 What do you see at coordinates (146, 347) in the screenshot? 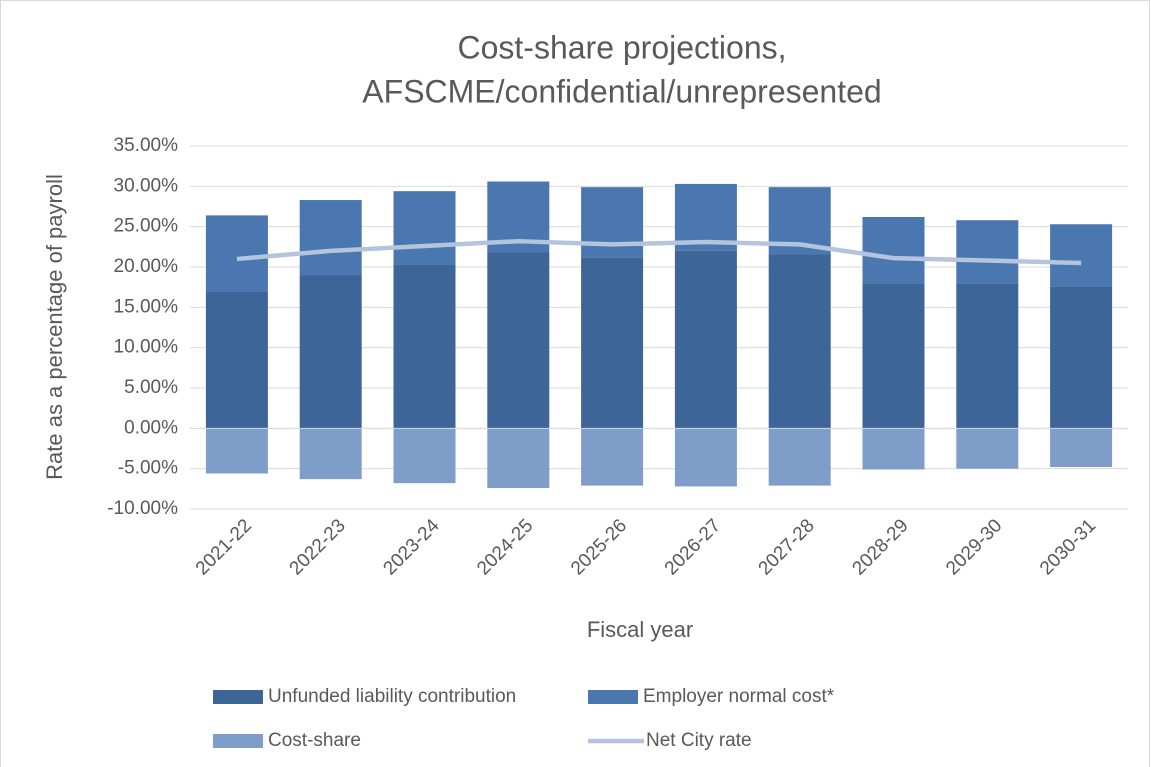
I see `y-tick-label: 10.00%` at bounding box center [146, 347].